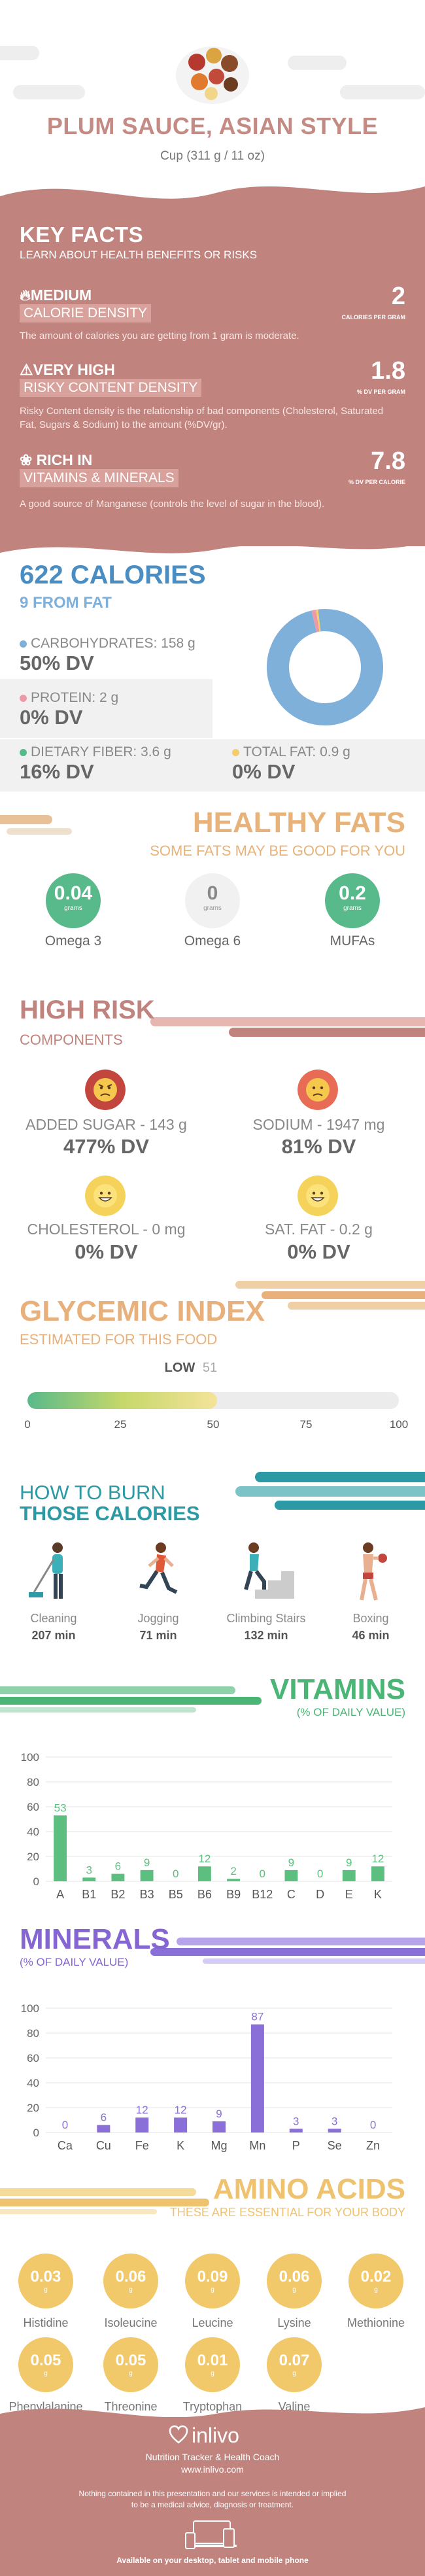  What do you see at coordinates (26, 369) in the screenshot?
I see `warning-icon: ⚠` at bounding box center [26, 369].